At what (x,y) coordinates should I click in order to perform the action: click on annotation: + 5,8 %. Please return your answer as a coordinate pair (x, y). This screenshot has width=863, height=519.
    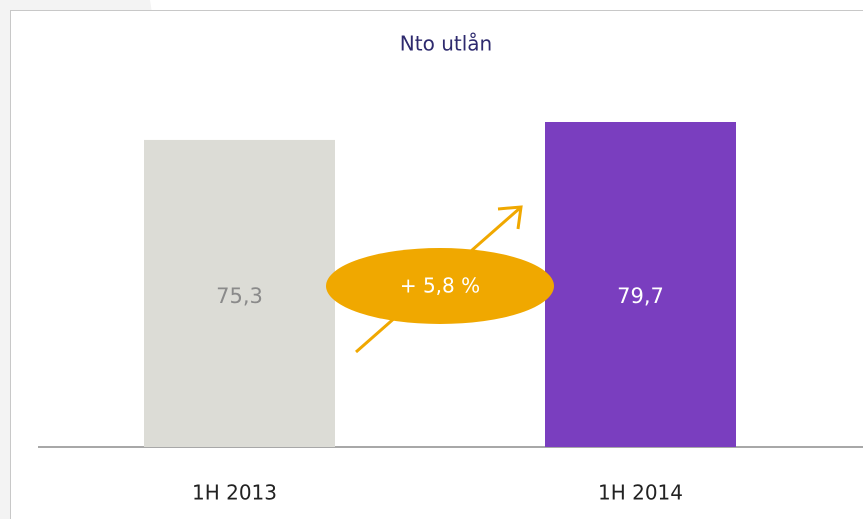
    Looking at the image, I should click on (440, 286).